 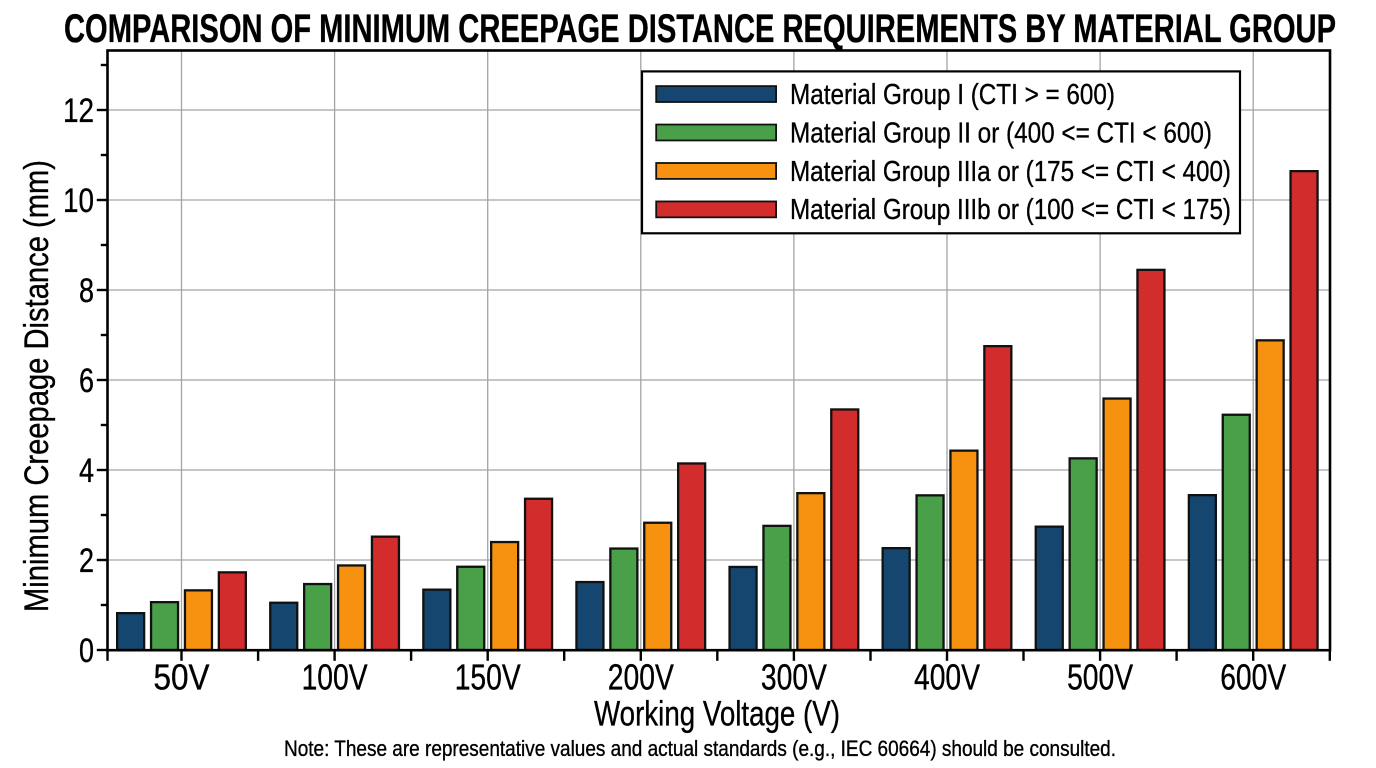 I want to click on svg-text: Material Group I (CTI > = 600), so click(x=952, y=95).